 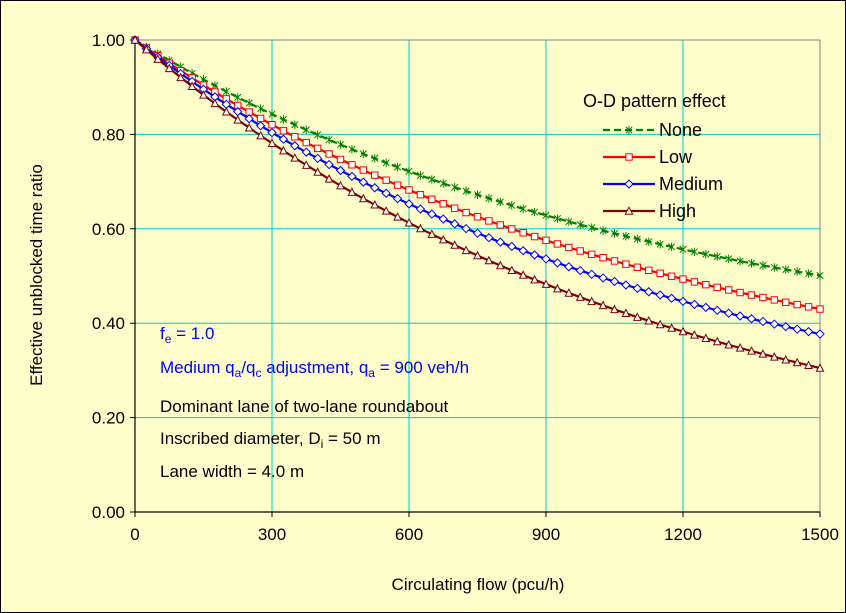 What do you see at coordinates (676, 157) in the screenshot?
I see `legend-label: Low` at bounding box center [676, 157].